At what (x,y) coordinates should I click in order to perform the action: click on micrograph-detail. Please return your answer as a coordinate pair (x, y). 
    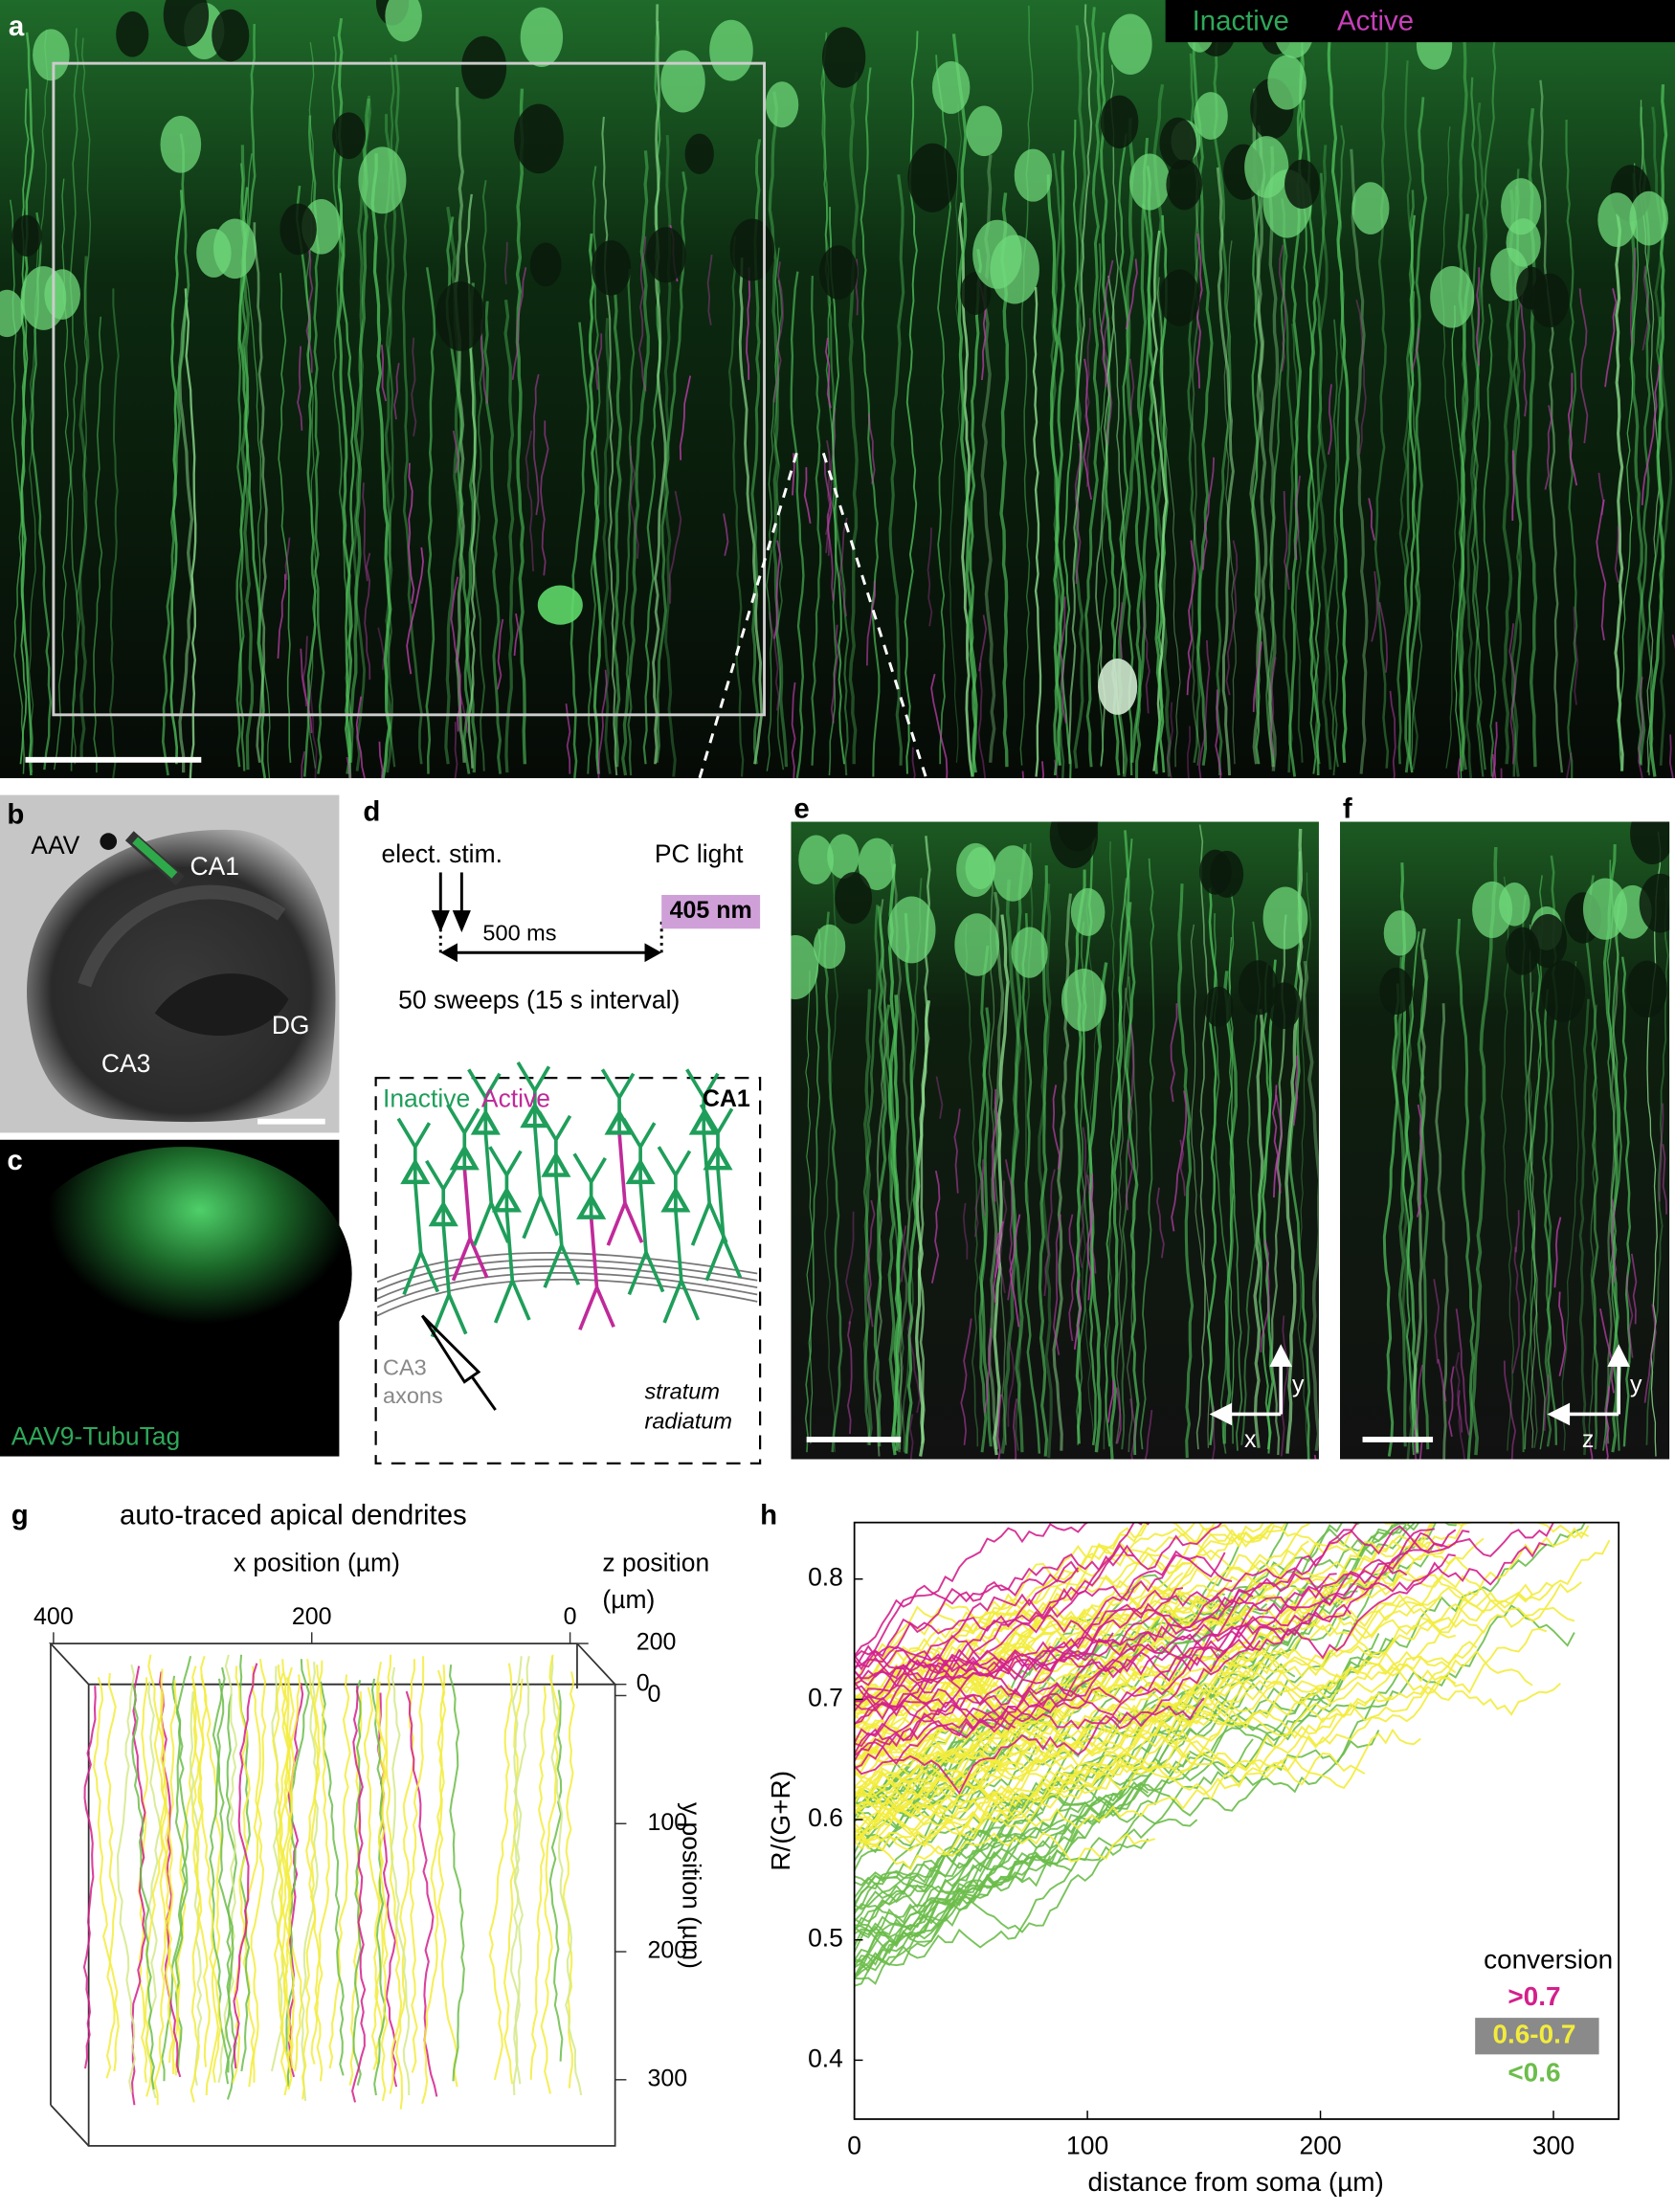
    Looking at the image, I should click on (1055, 1140).